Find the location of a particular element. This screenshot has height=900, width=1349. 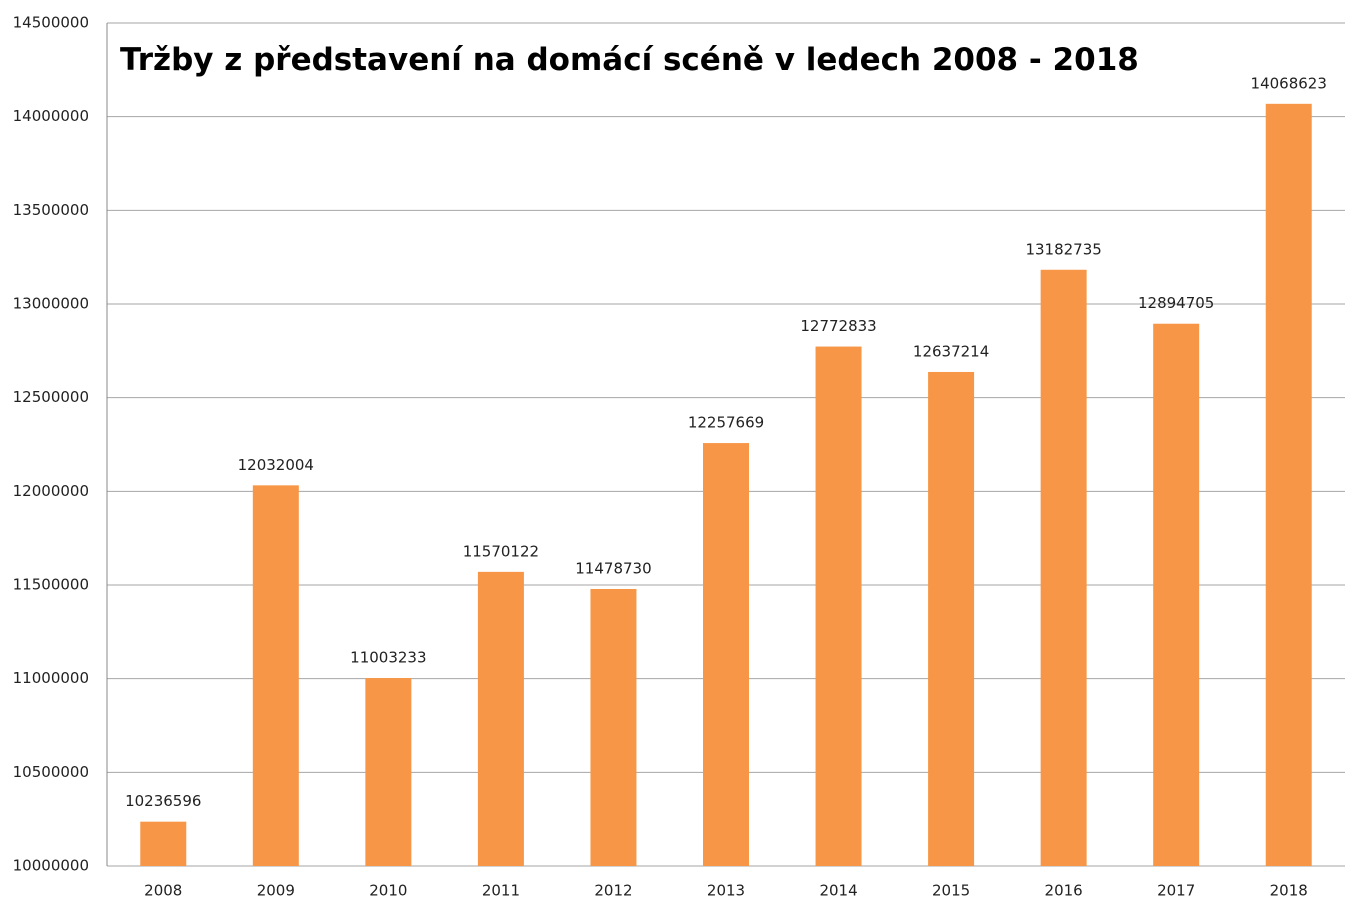

x-tick-label: 2013 is located at coordinates (726, 891).